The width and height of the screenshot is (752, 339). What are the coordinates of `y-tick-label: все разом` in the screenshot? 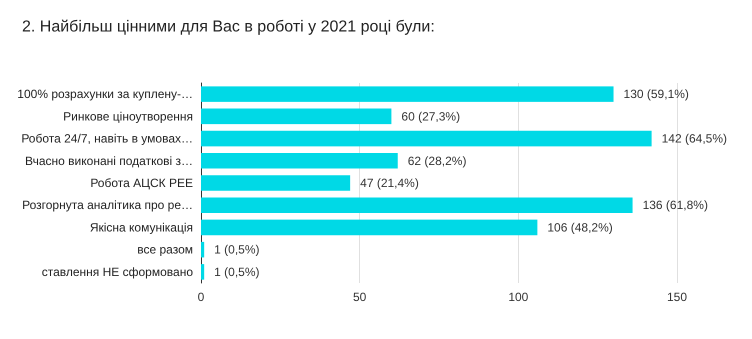 It's located at (165, 249).